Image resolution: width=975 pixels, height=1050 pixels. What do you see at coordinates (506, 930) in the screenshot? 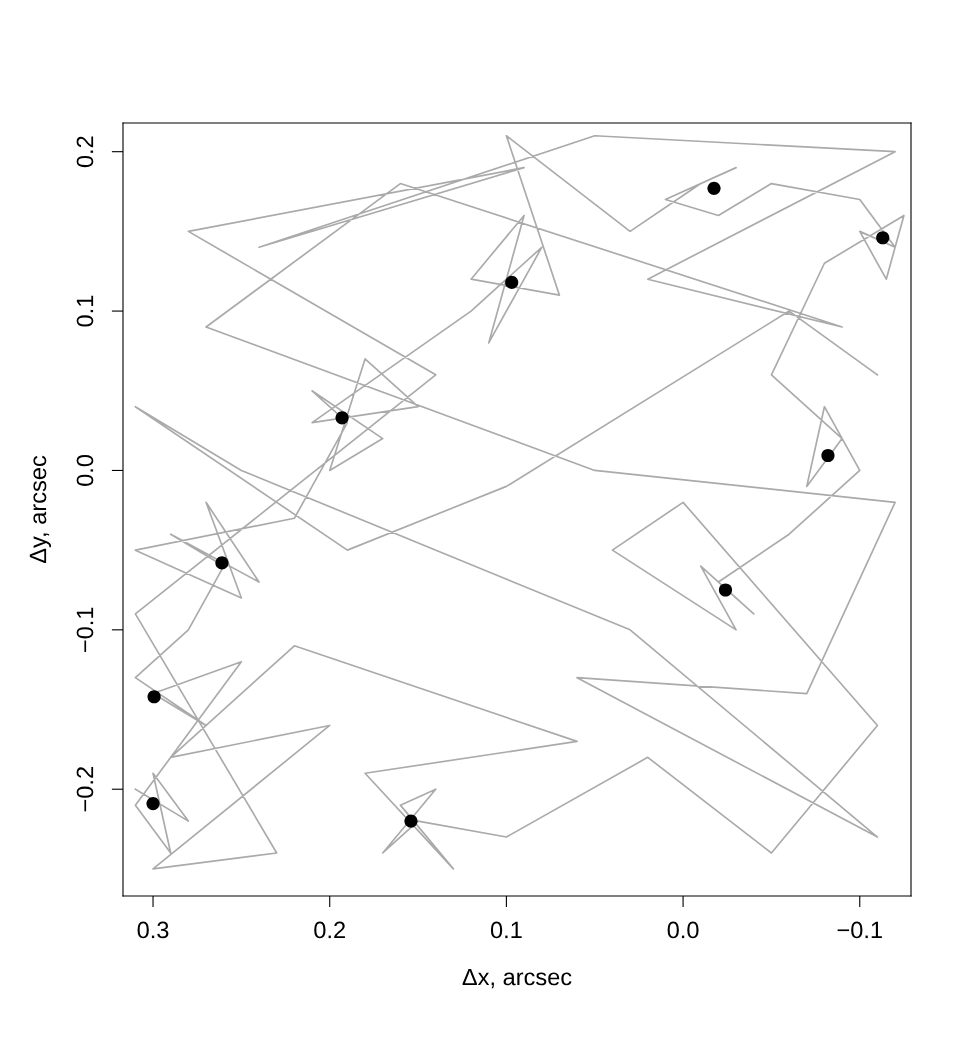
I see `x-tick-label: 0.1` at bounding box center [506, 930].